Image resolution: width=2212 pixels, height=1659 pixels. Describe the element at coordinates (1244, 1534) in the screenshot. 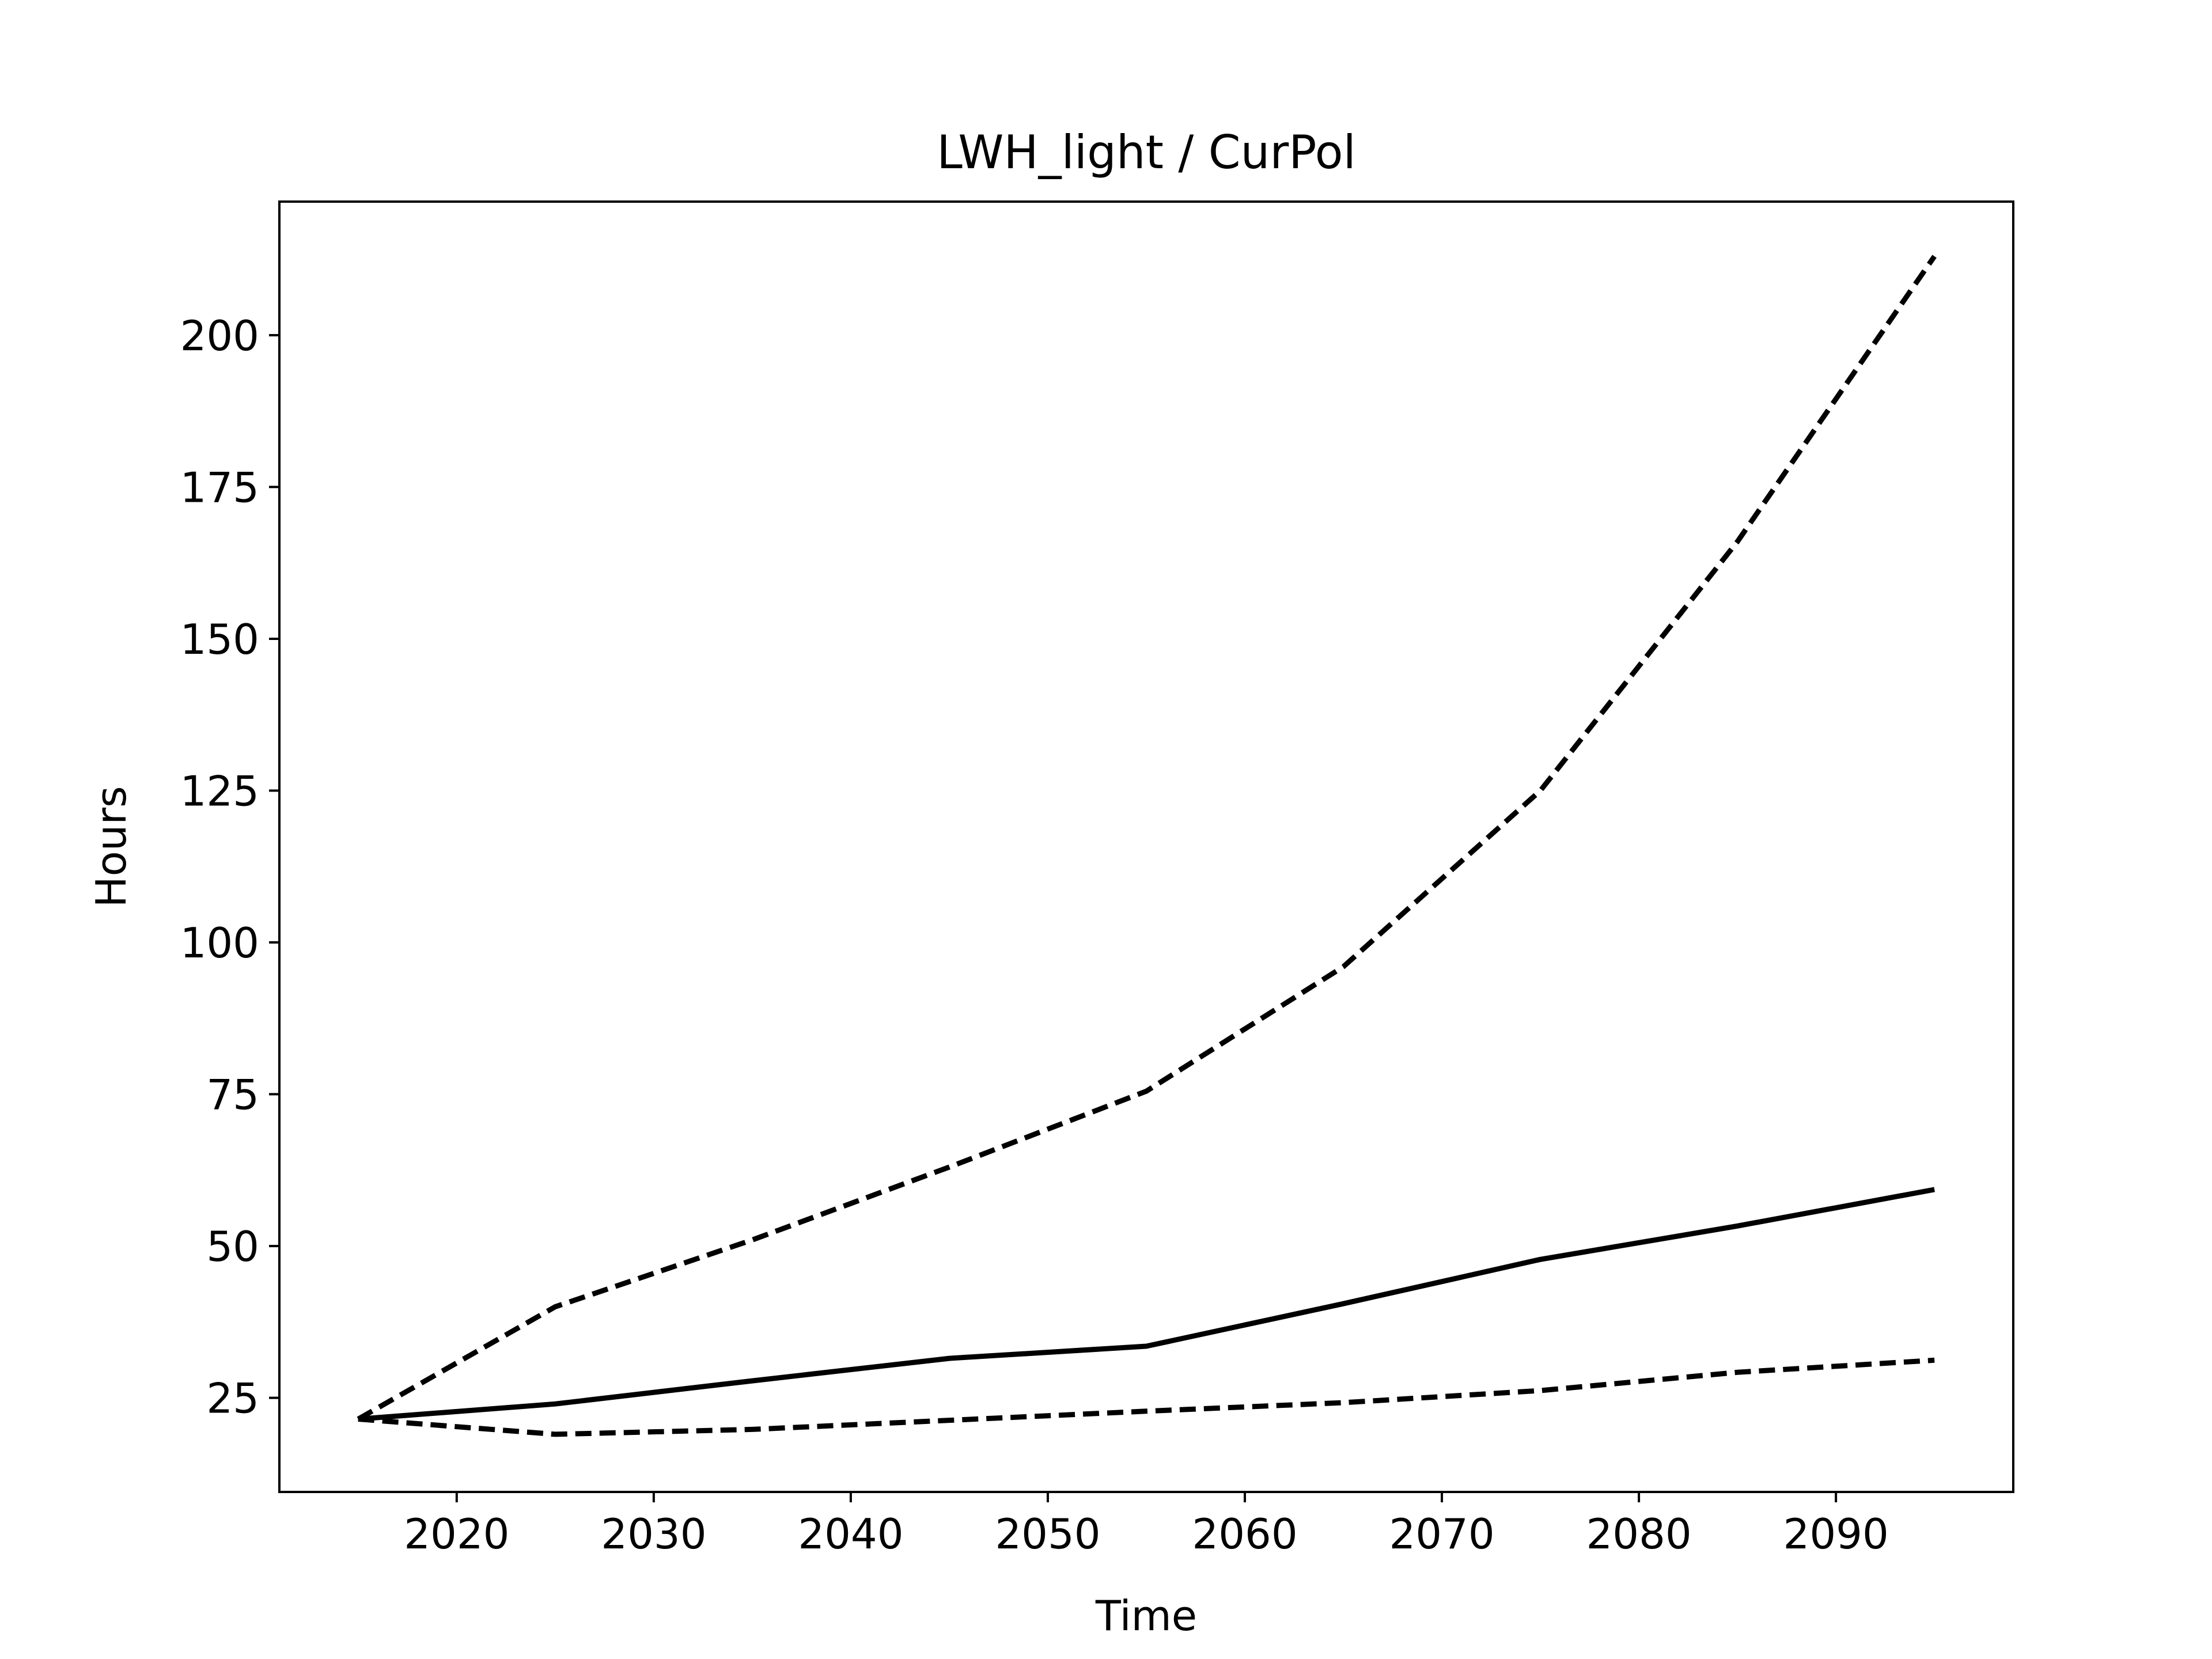

I see `x-tick-label: 2060` at that location.